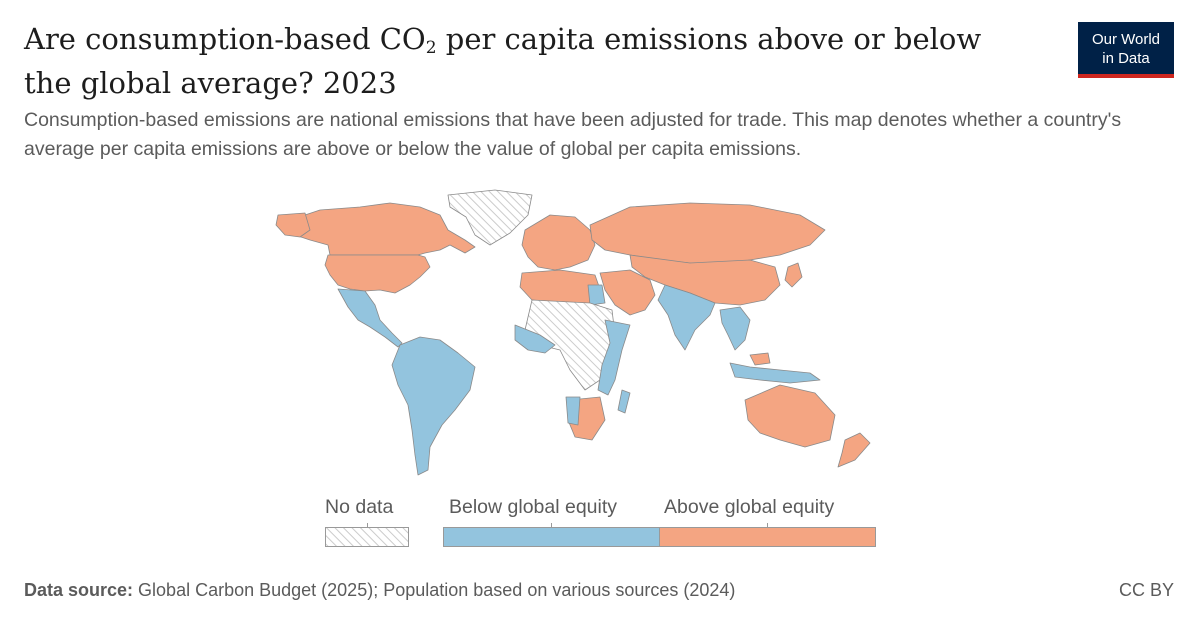 This screenshot has width=1200, height=627. What do you see at coordinates (367, 526) in the screenshot?
I see `legend-no-data-tick` at bounding box center [367, 526].